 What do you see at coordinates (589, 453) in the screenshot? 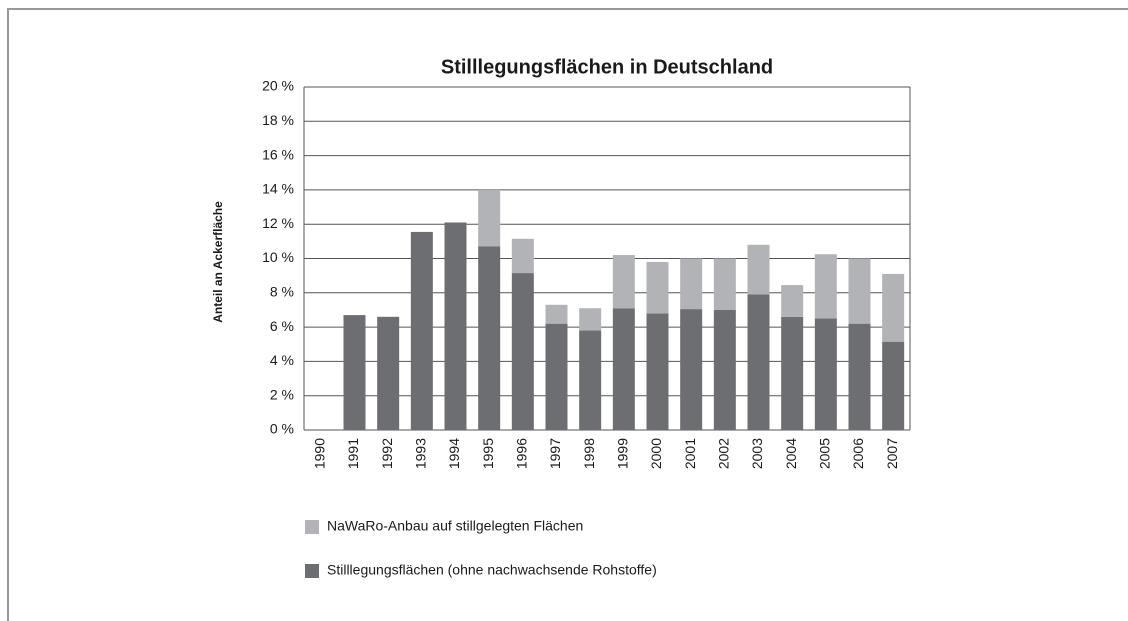
I see `x-tick-label: 1998` at bounding box center [589, 453].